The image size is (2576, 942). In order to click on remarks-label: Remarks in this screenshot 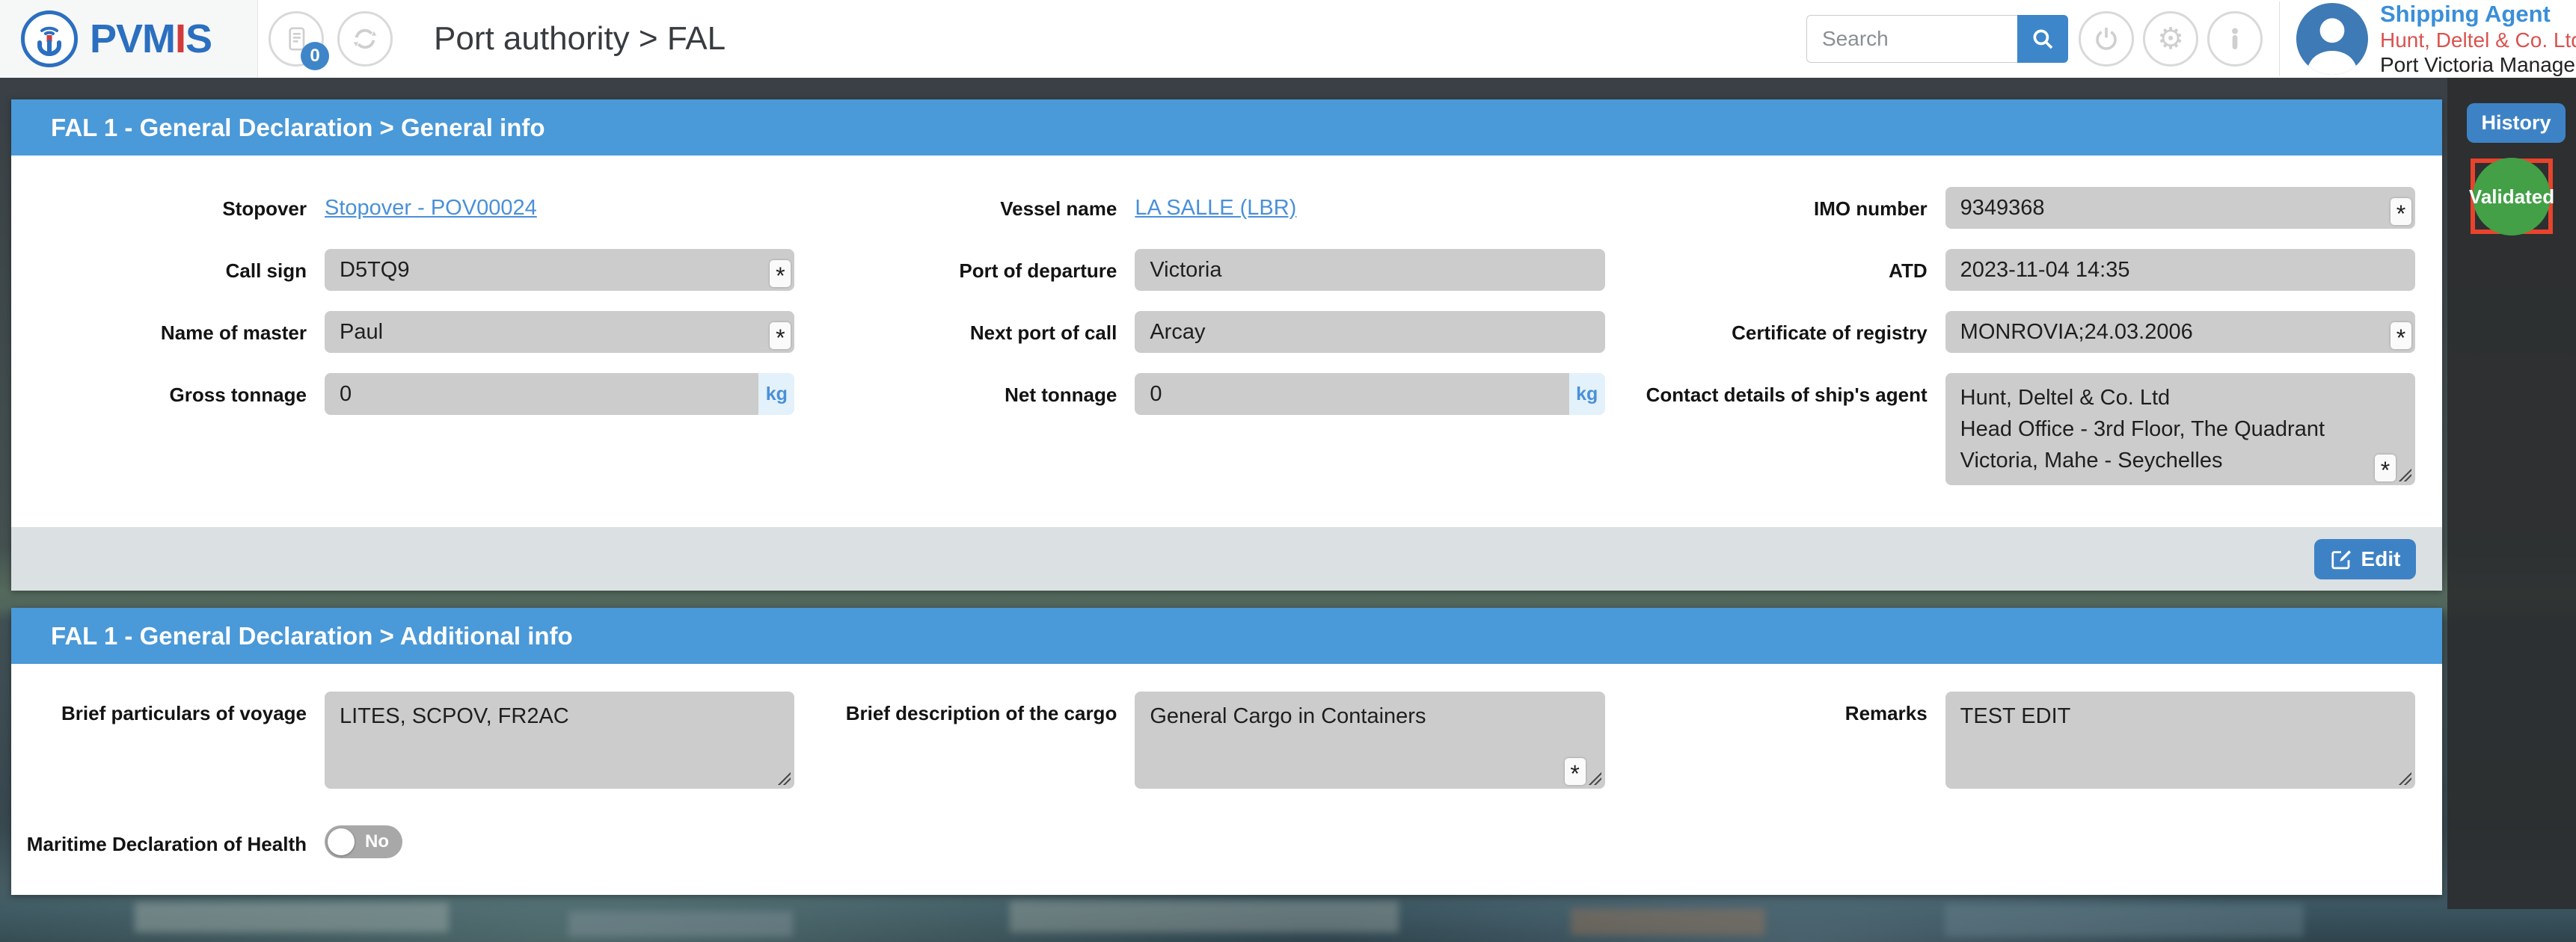, I will do `click(1886, 713)`.